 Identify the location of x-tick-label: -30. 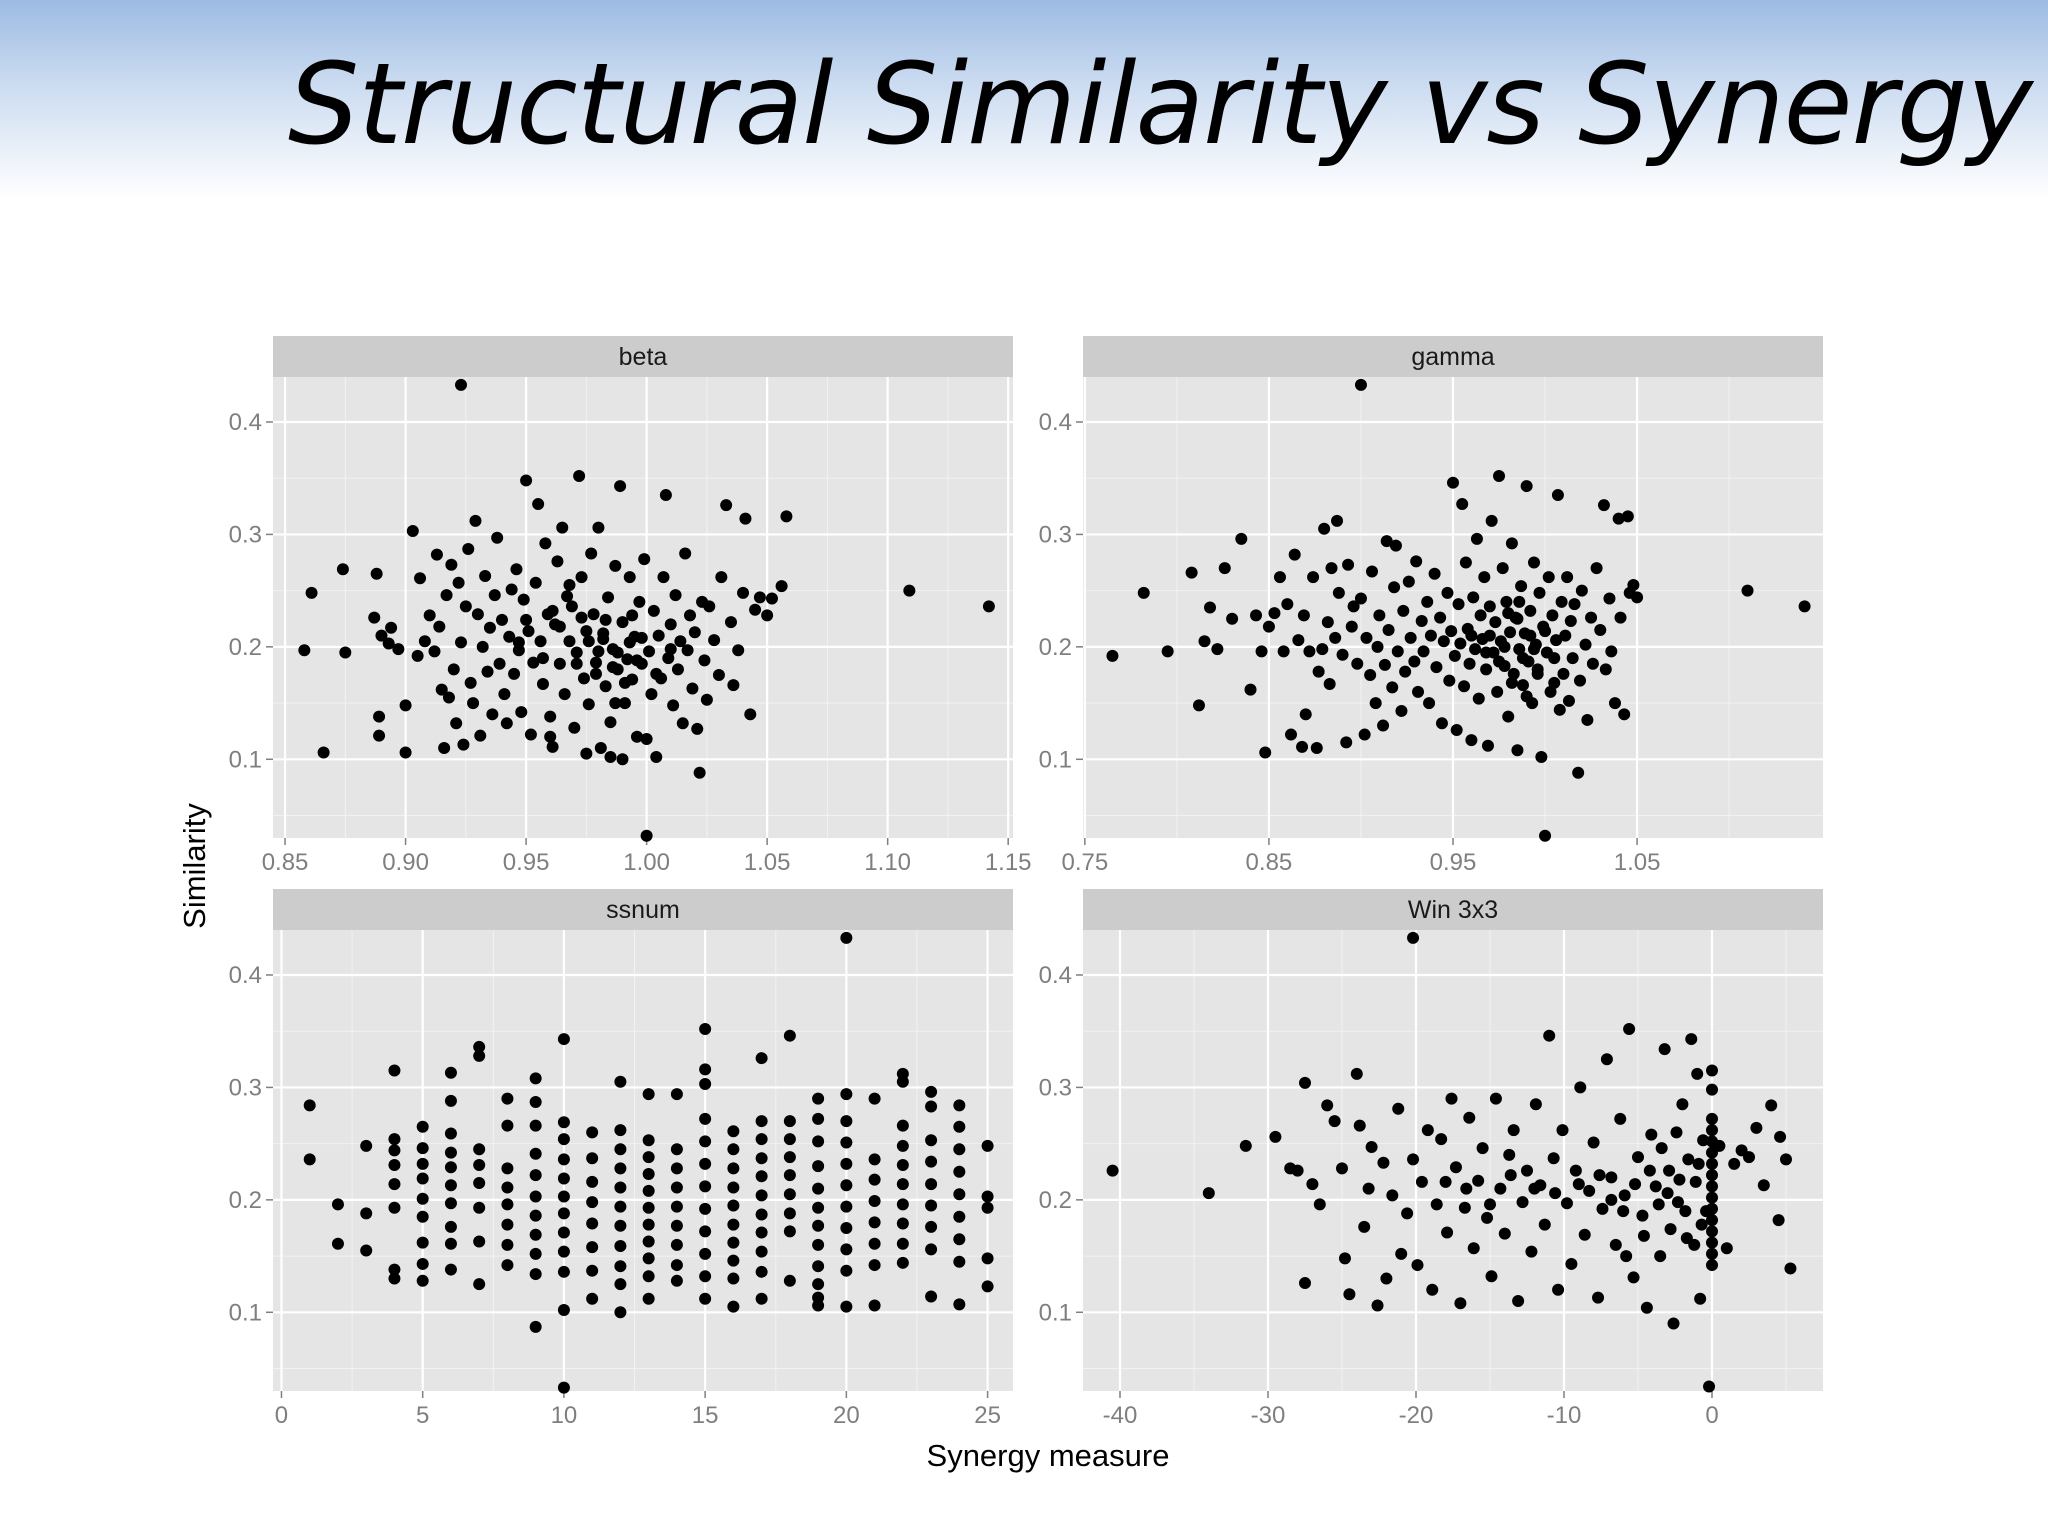
(1268, 1415).